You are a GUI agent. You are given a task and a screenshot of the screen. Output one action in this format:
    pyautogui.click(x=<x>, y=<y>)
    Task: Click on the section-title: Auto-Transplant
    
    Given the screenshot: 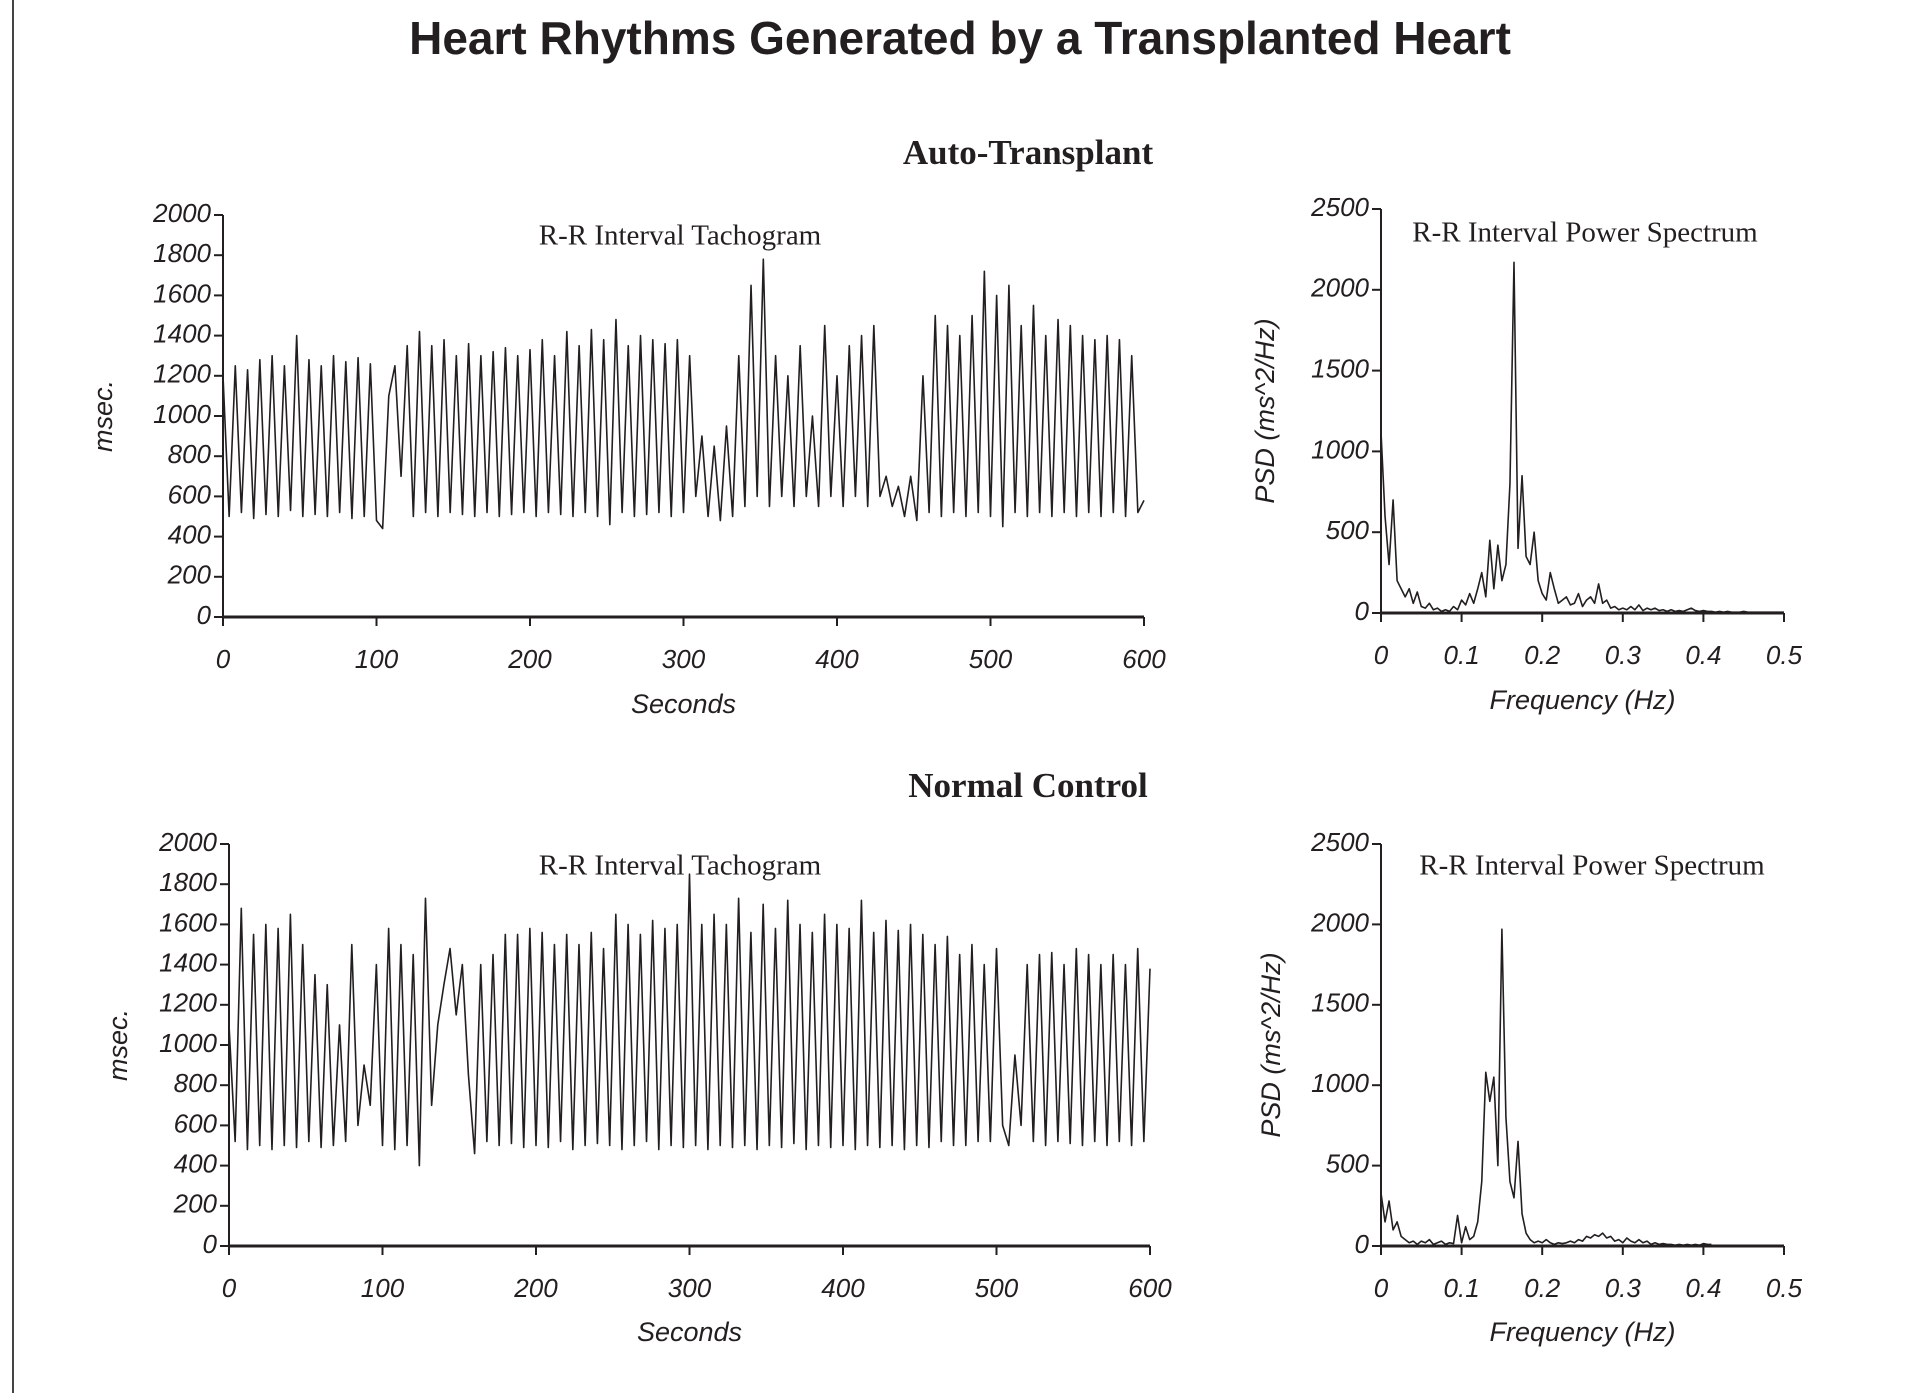 What is the action you would take?
    pyautogui.click(x=1028, y=152)
    